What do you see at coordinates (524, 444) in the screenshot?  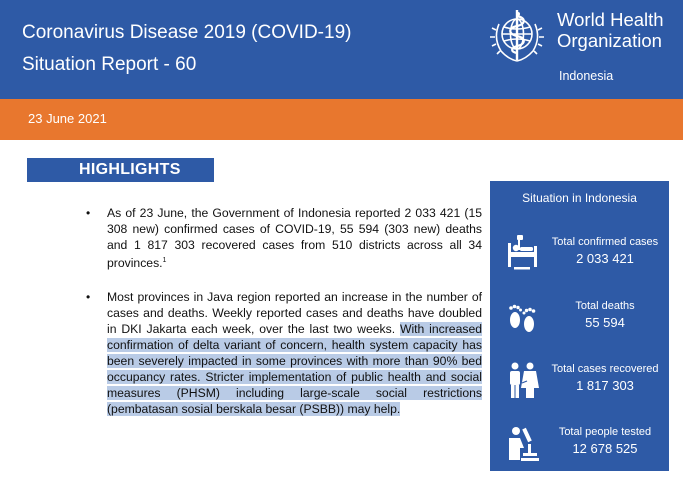 I see `microscope-icon` at bounding box center [524, 444].